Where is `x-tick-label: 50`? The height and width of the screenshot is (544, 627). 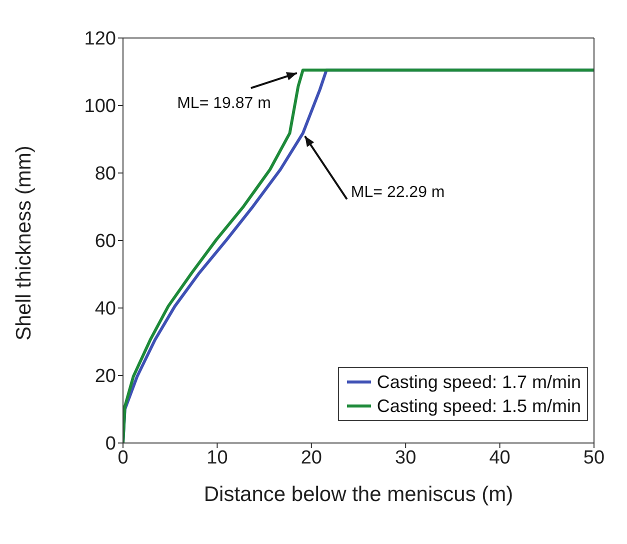
x-tick-label: 50 is located at coordinates (594, 457).